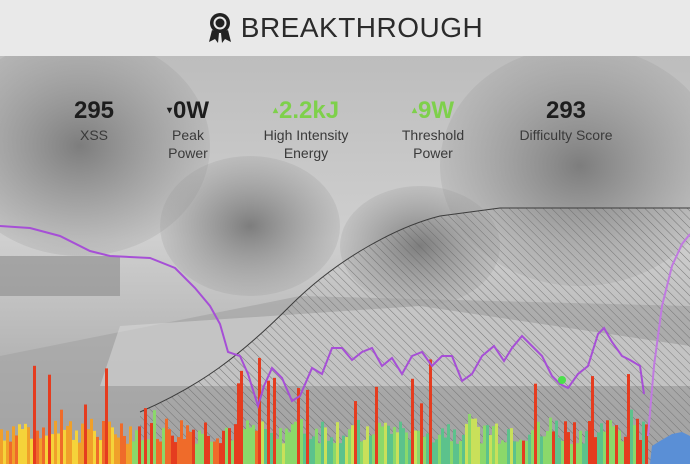 This screenshot has height=464, width=690. What do you see at coordinates (188, 135) in the screenshot?
I see `stat-label-line1: Peak` at bounding box center [188, 135].